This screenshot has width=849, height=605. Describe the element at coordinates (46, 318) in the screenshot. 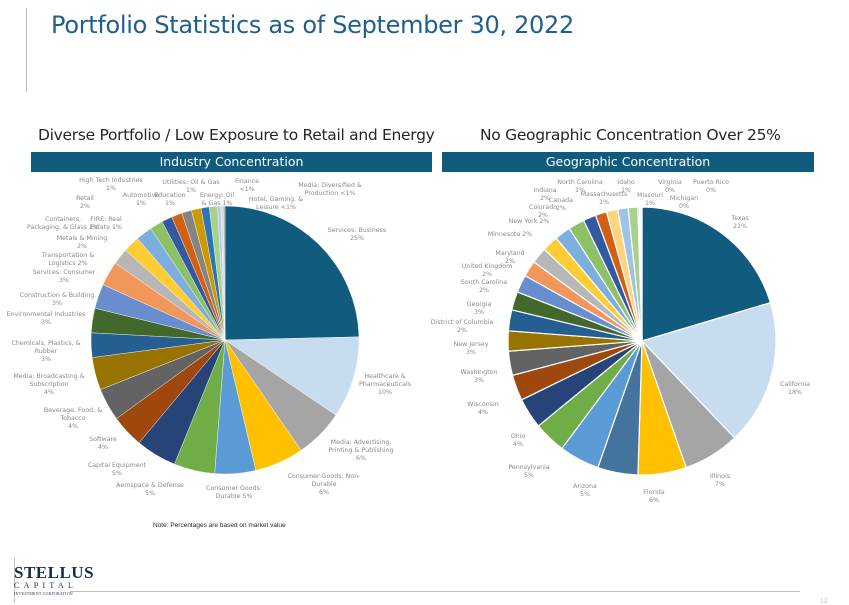

I see `industry-label-environmental-industries: Environmental Industries 3%` at that location.